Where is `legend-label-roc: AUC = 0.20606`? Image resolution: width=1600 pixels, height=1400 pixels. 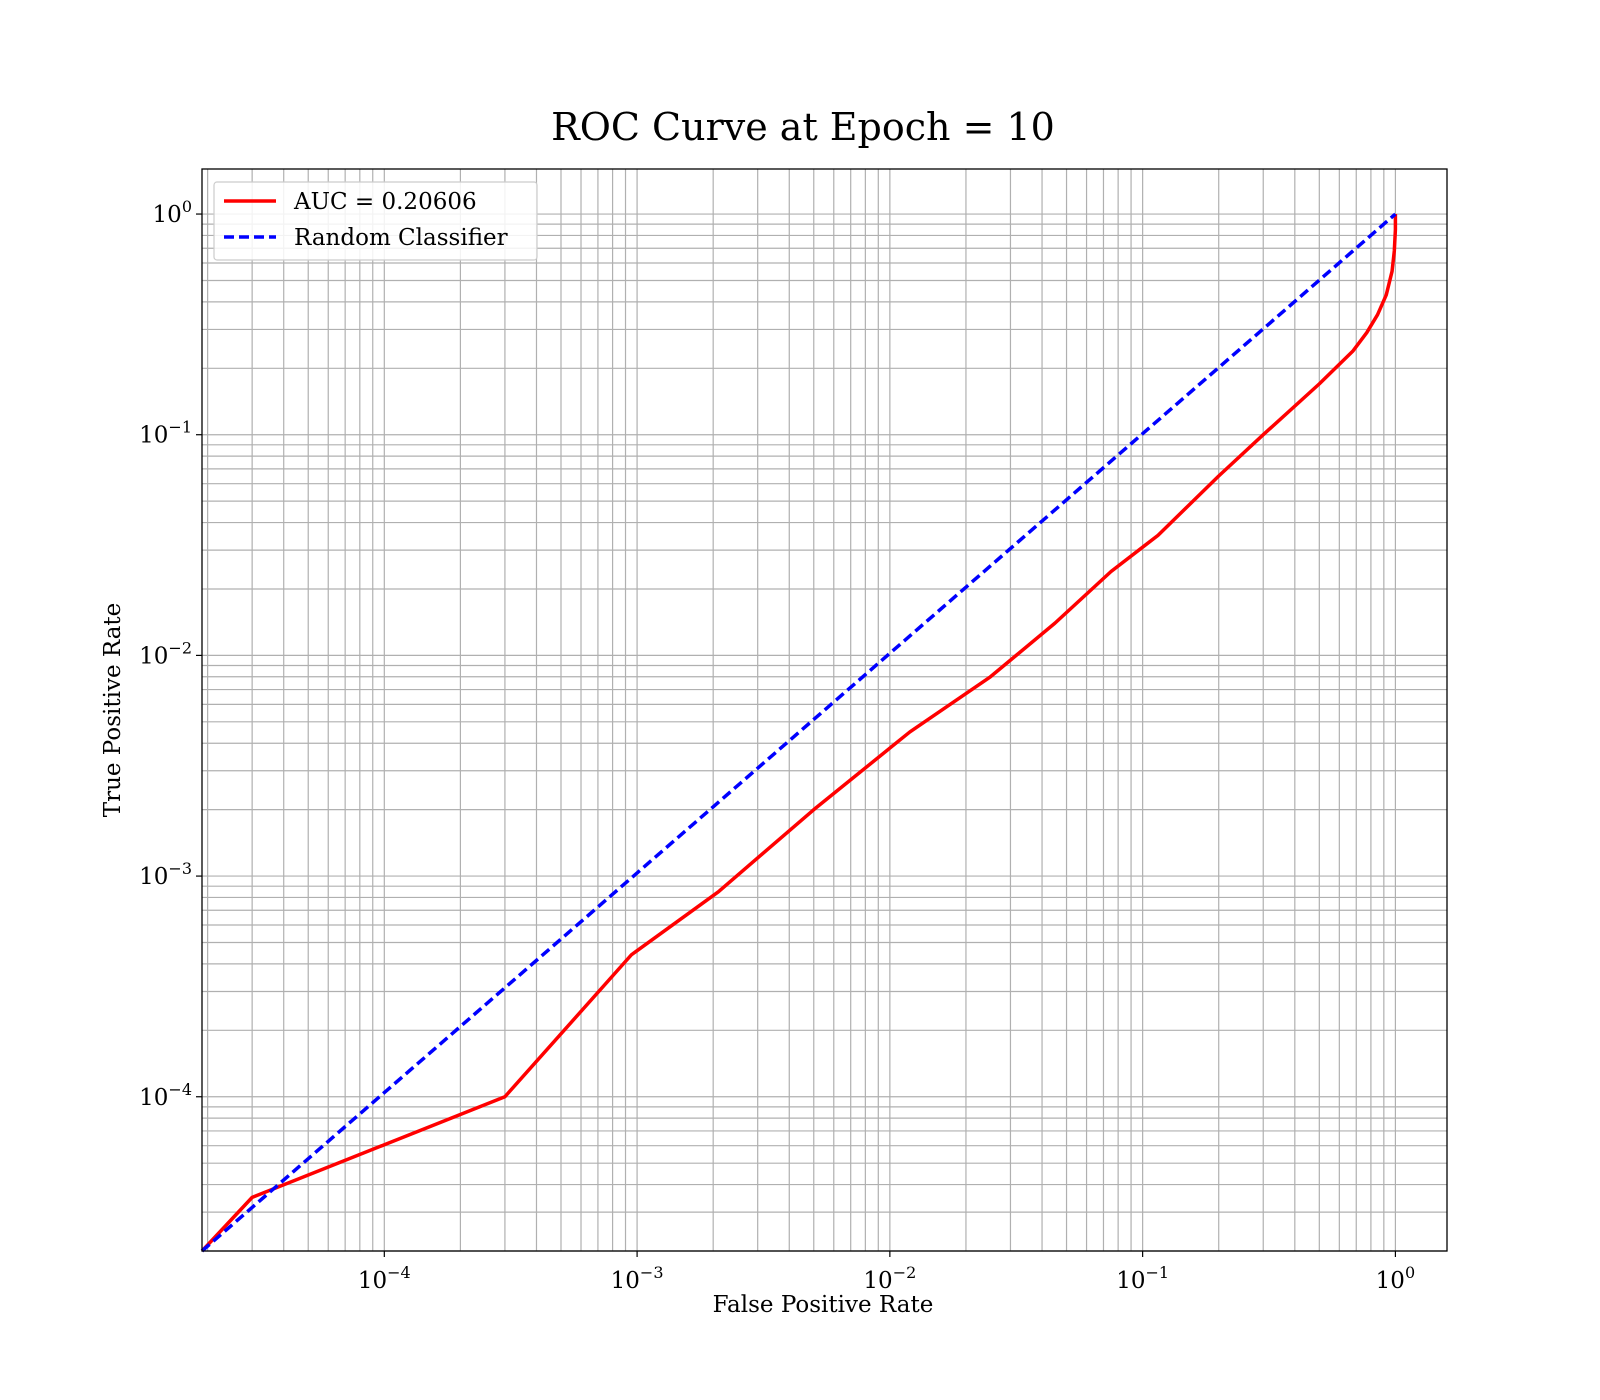 legend-label-roc: AUC = 0.20606 is located at coordinates (385, 202).